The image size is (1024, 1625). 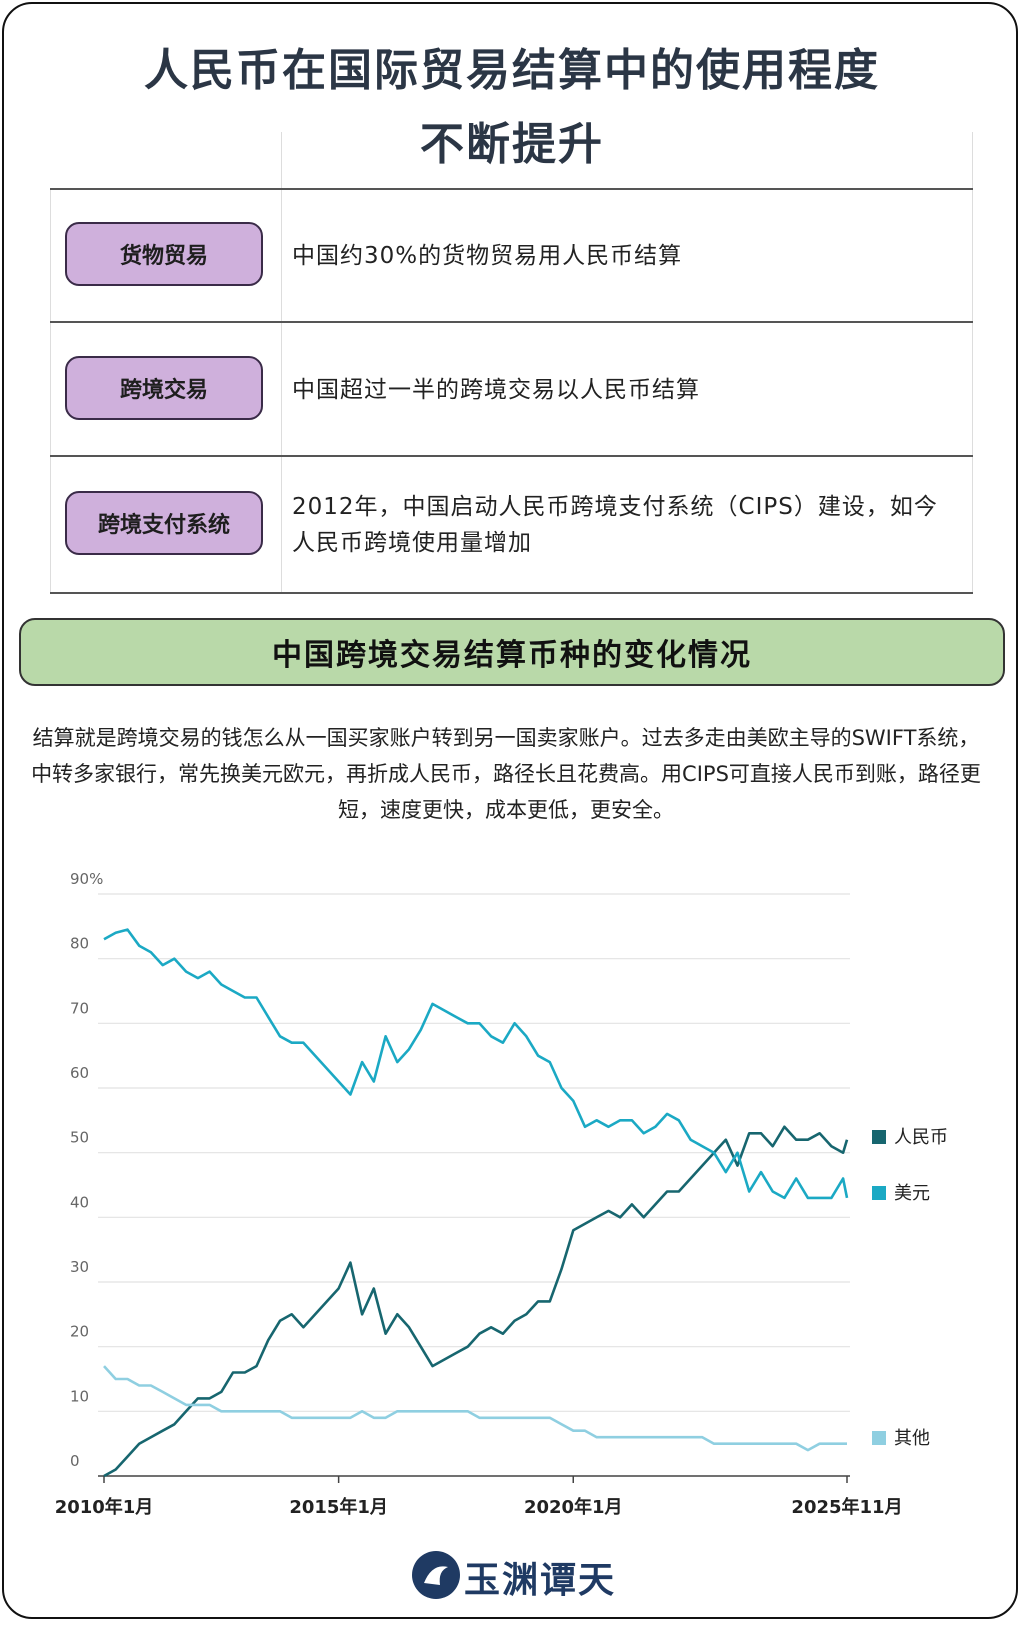 What do you see at coordinates (512, 652) in the screenshot?
I see `section-title: 中国跨境交易结算币种的变化情况` at bounding box center [512, 652].